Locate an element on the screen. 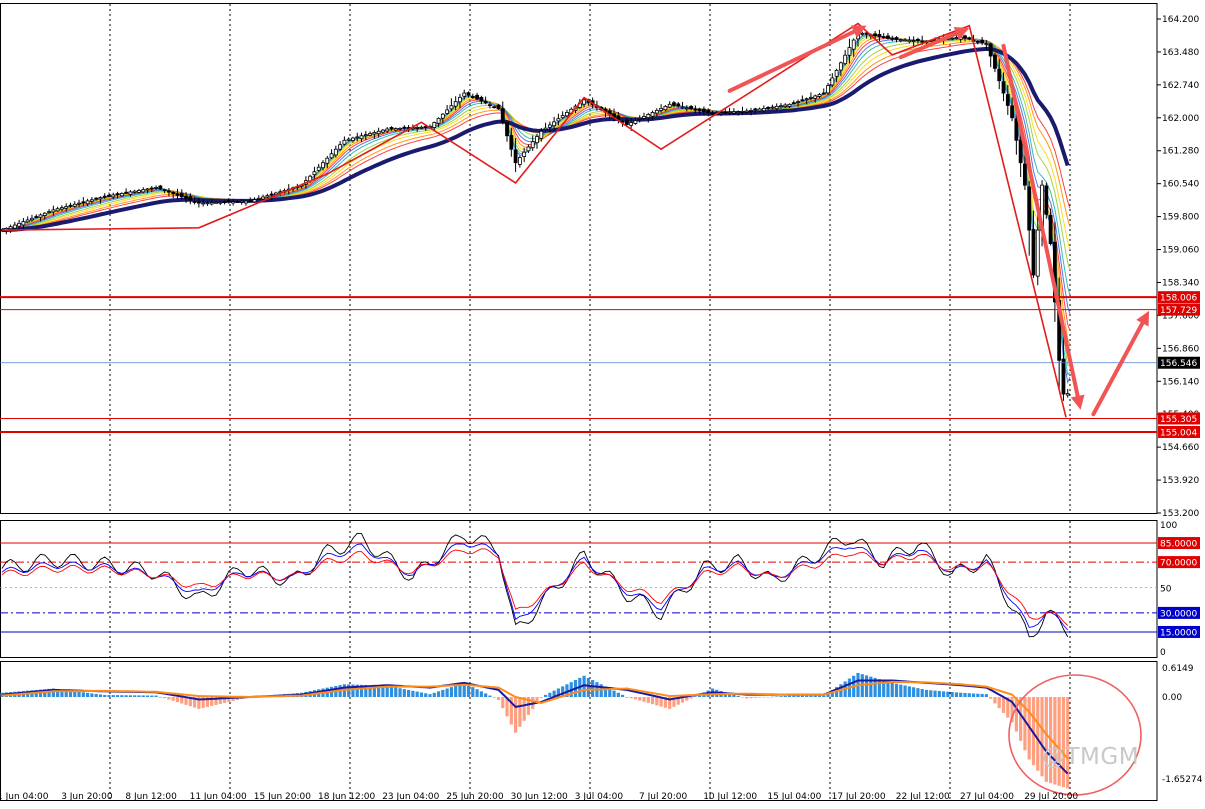 The image size is (1205, 809). highlight-circle is located at coordinates (1075, 735).